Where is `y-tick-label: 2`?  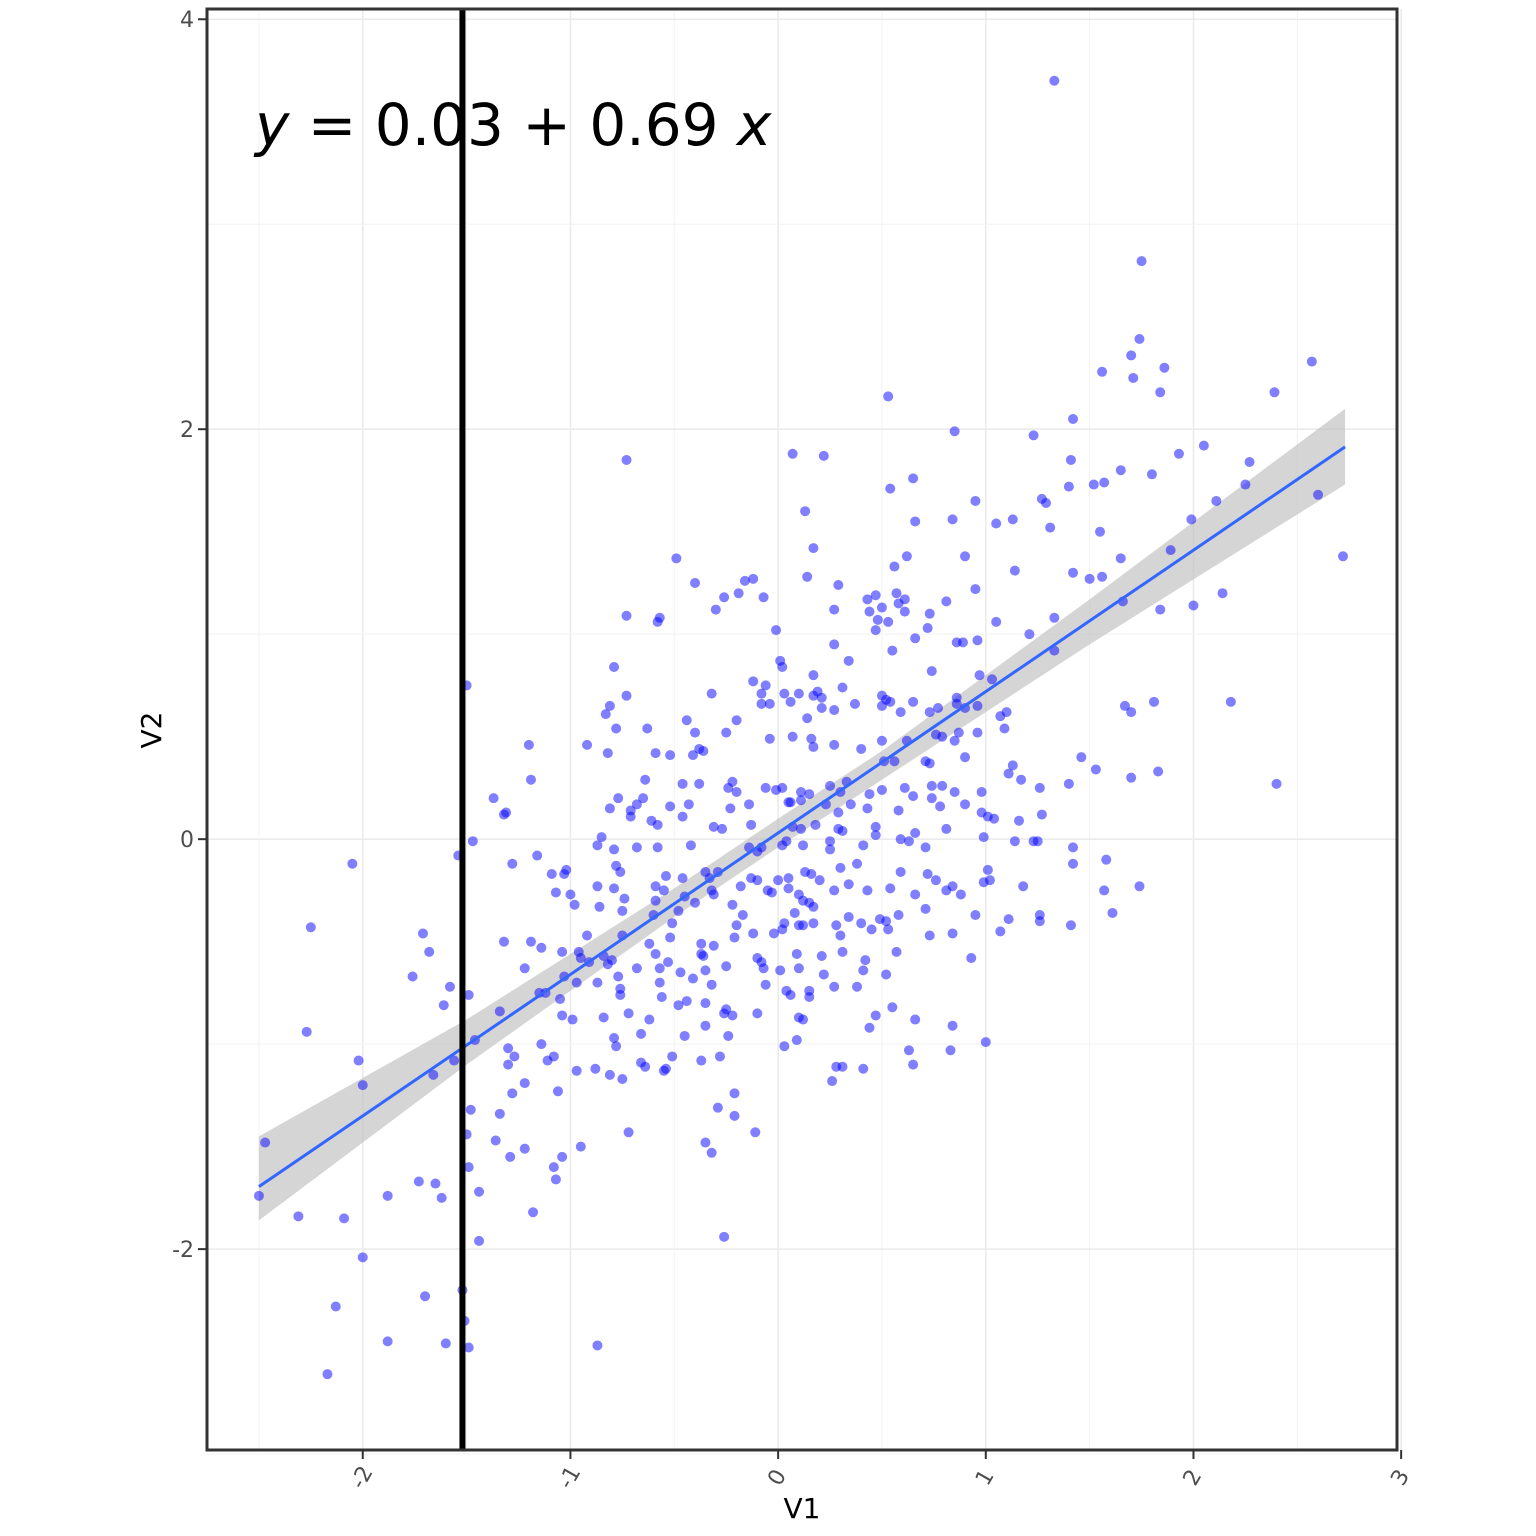 y-tick-label: 2 is located at coordinates (187, 430).